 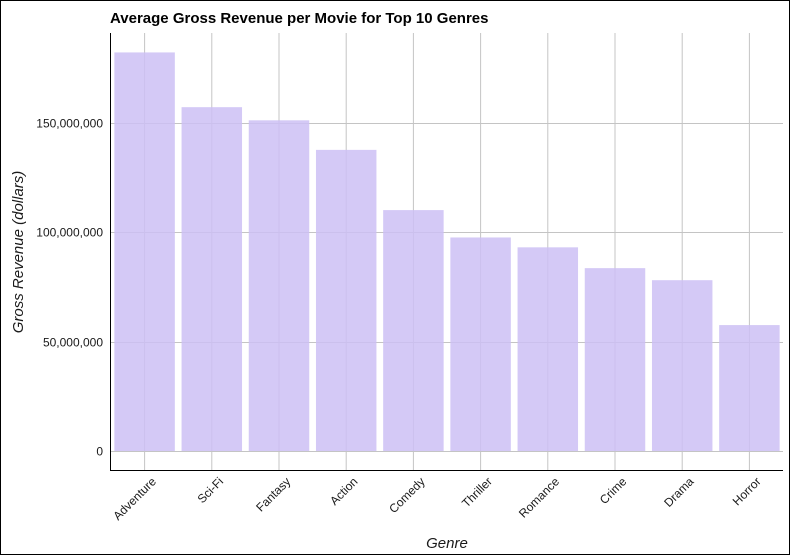 I want to click on bar-adventure, so click(x=144, y=252).